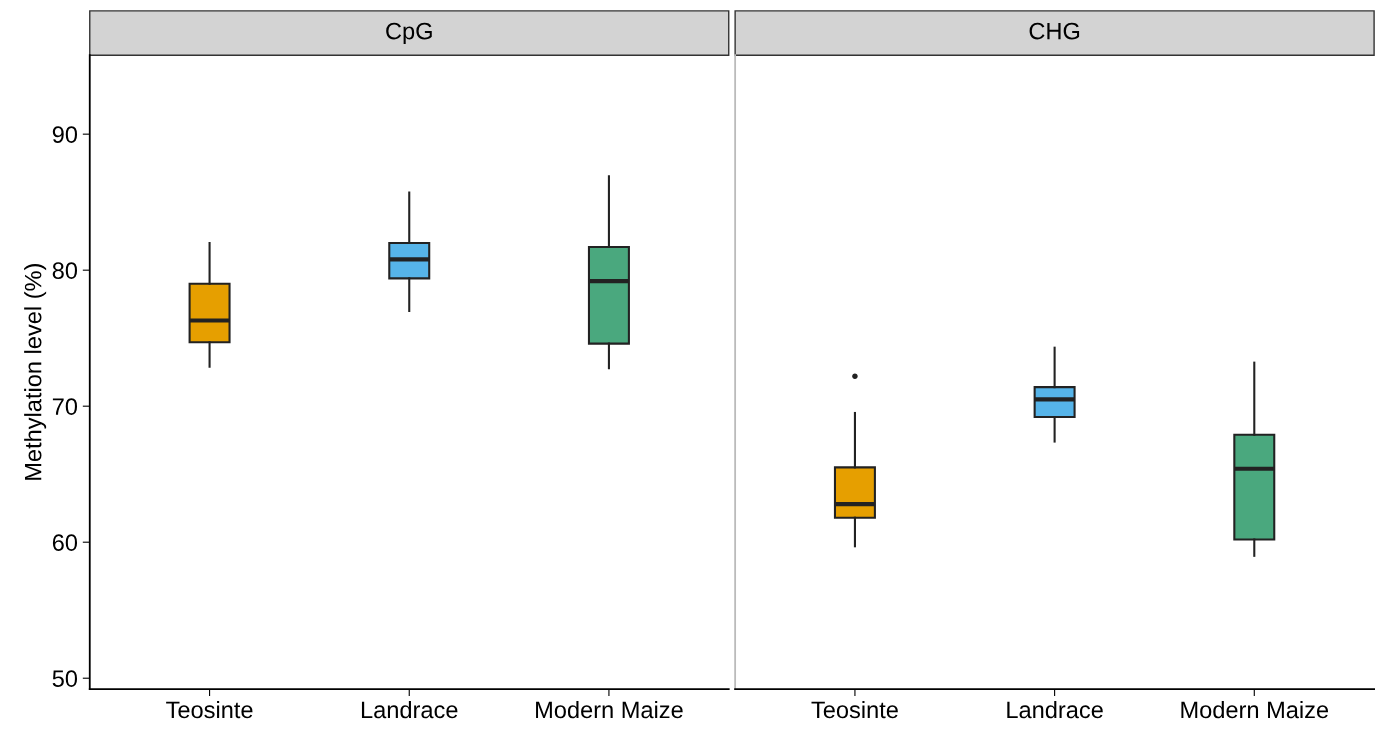  Describe the element at coordinates (65, 406) in the screenshot. I see `y-tick-label: 70` at that location.